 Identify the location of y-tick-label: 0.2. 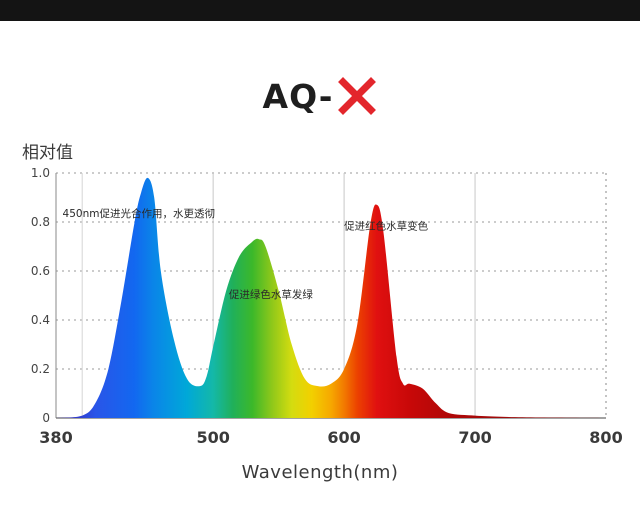
(40, 369).